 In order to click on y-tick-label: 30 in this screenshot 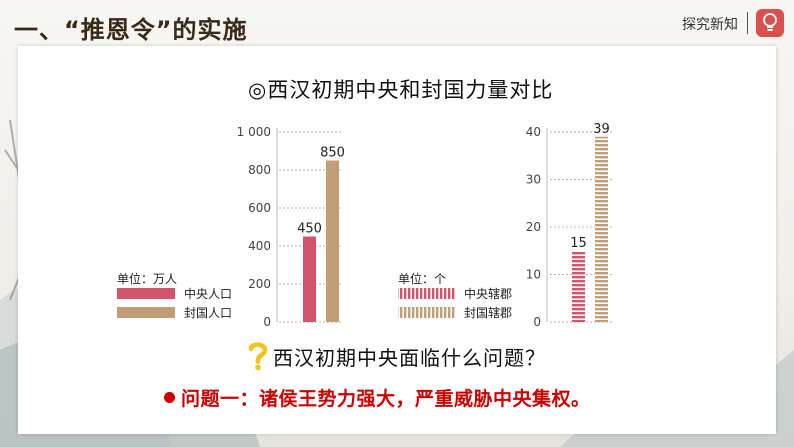, I will do `click(533, 180)`.